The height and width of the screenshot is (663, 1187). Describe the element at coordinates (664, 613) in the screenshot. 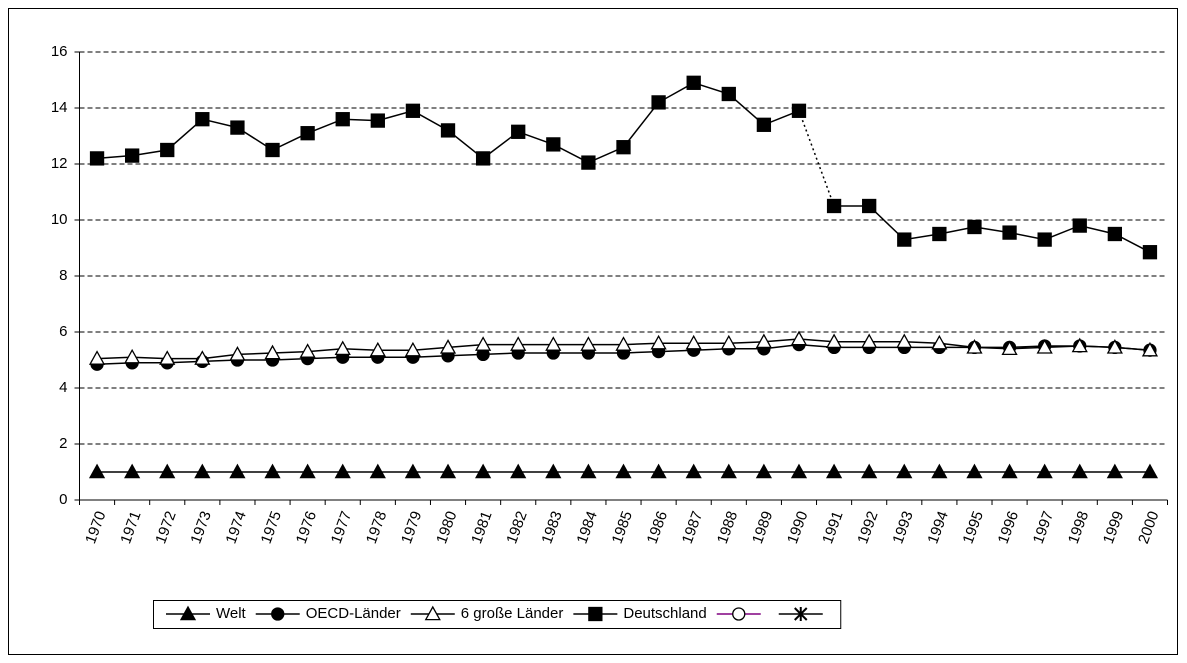

I see `legend-label: Deutschland` at that location.